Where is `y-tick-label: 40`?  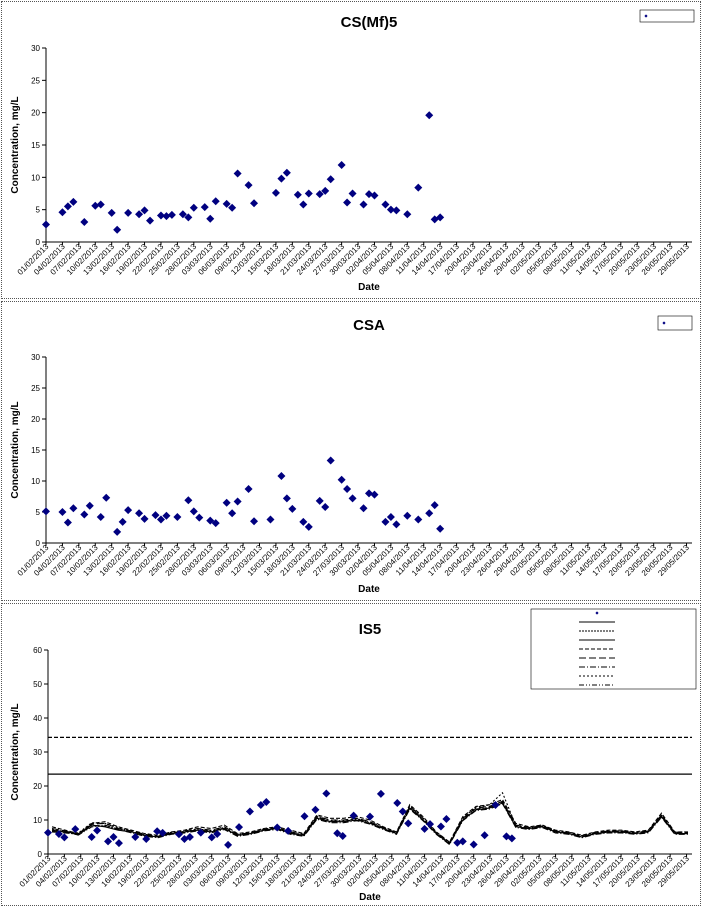 y-tick-label: 40 is located at coordinates (37, 718).